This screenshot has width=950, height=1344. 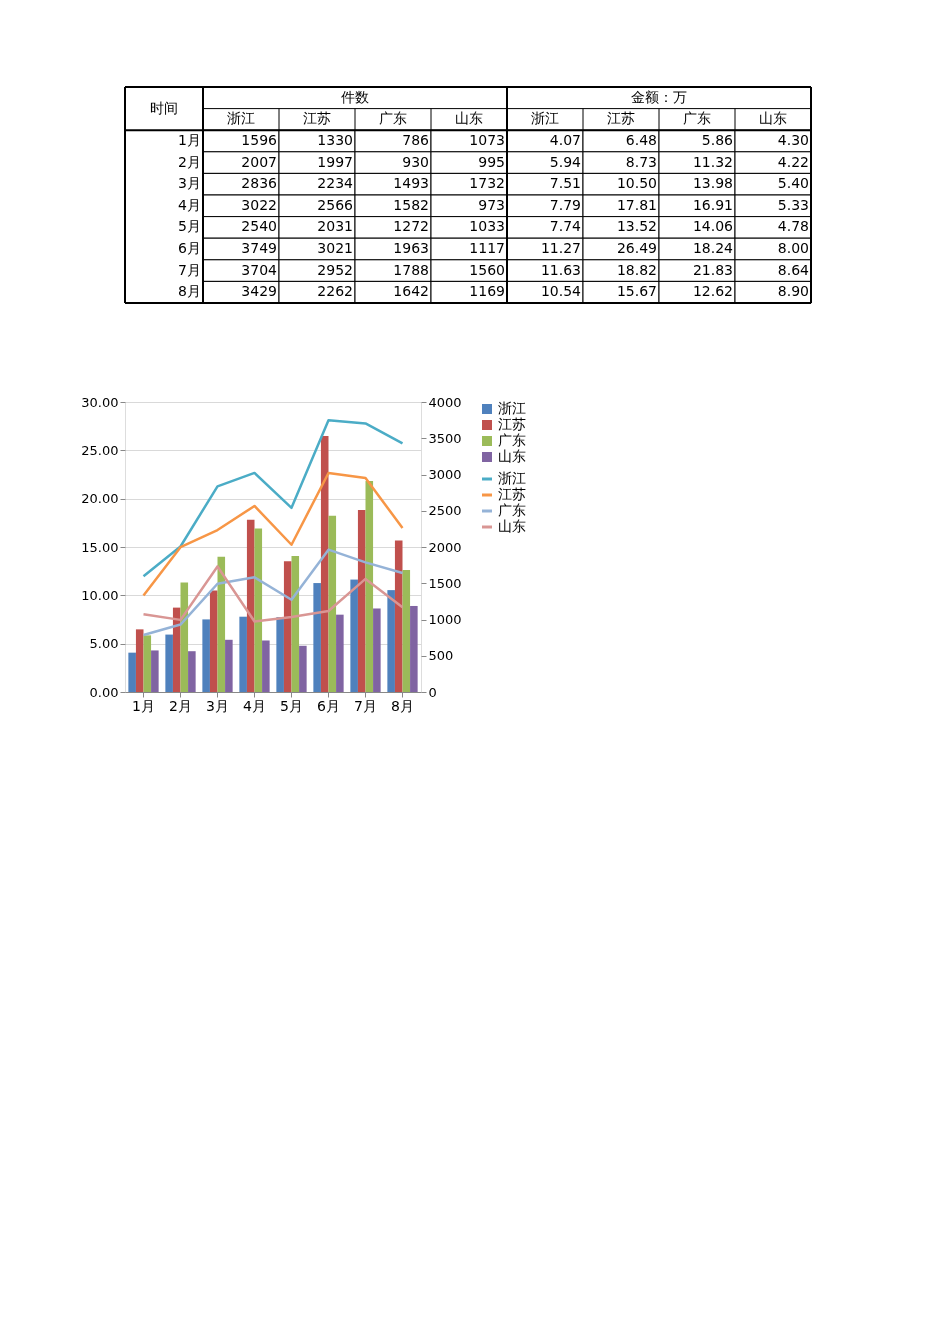 I want to click on data-label: 995, so click(x=491, y=161).